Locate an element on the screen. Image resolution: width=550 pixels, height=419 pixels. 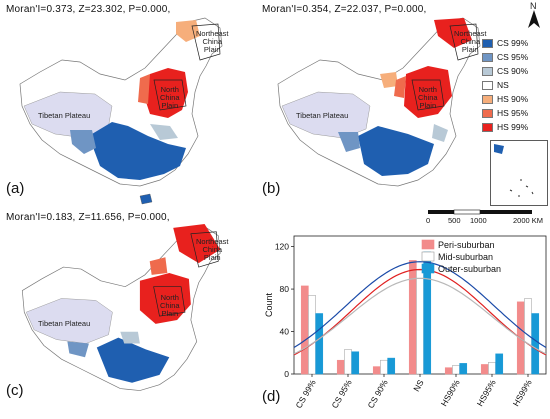
x-tick-label: CS 90% is located at coordinates (377, 394).